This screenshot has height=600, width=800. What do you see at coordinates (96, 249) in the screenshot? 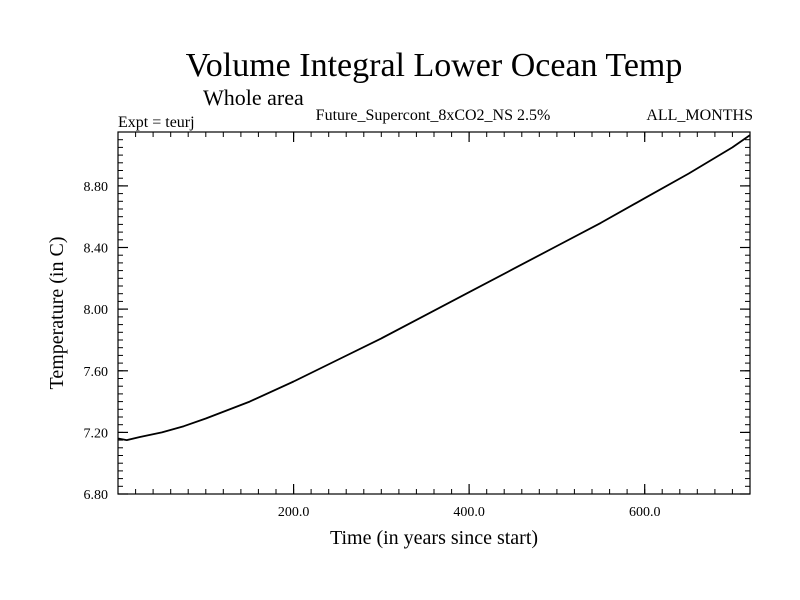
I see `y-tick-label: 8.40` at bounding box center [96, 249].